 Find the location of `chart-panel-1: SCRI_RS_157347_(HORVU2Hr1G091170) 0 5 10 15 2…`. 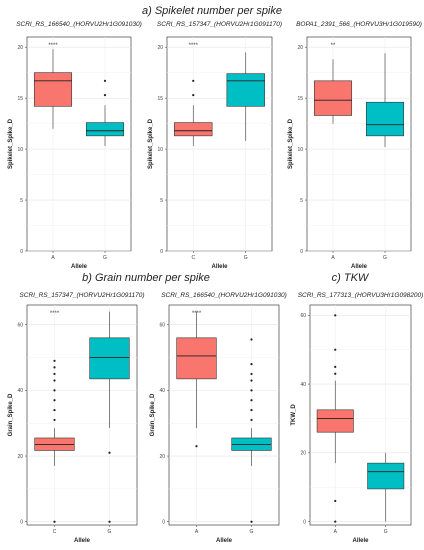

chart-panel-1: SCRI_RS_157347_(HORVU2Hr1G091170) 0 5 10 15 2… is located at coordinates (215, 145).